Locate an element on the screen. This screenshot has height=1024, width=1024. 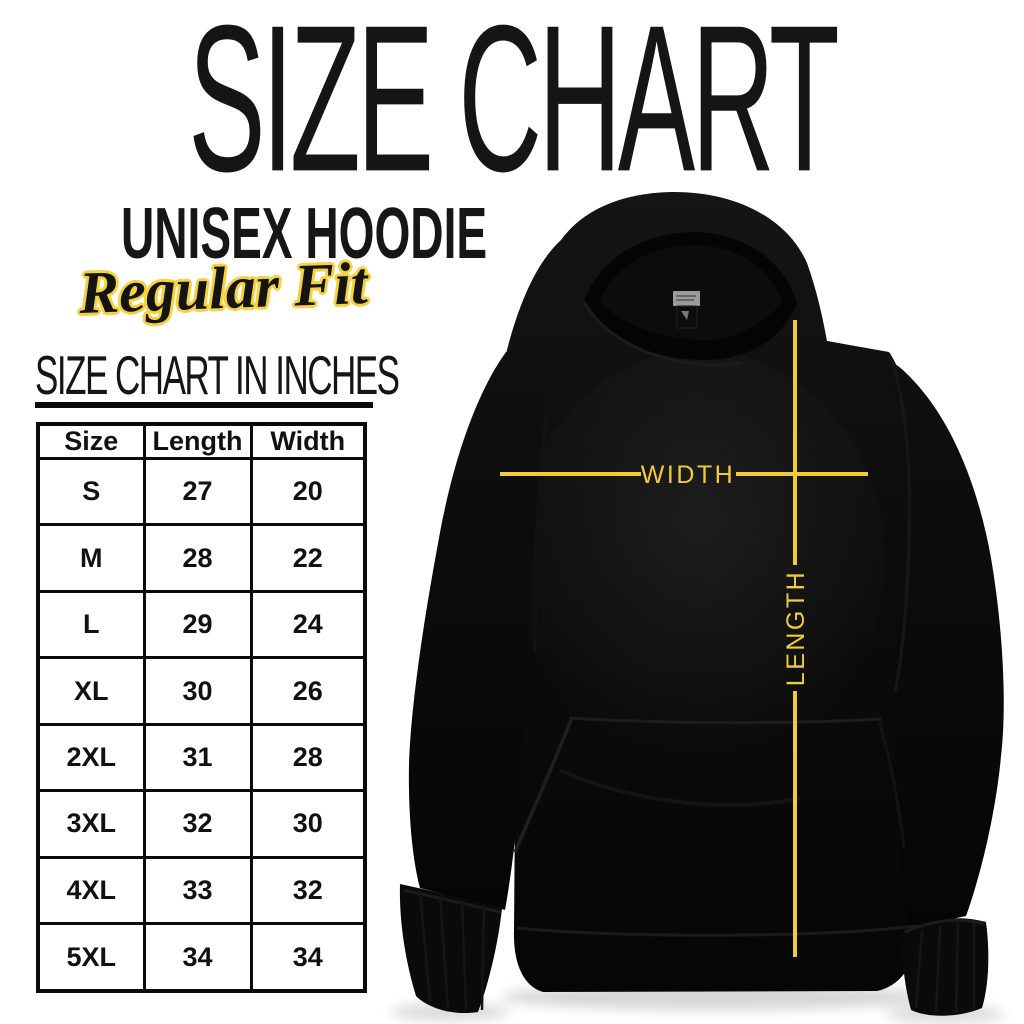
pocket-top-seam is located at coordinates (725, 720).